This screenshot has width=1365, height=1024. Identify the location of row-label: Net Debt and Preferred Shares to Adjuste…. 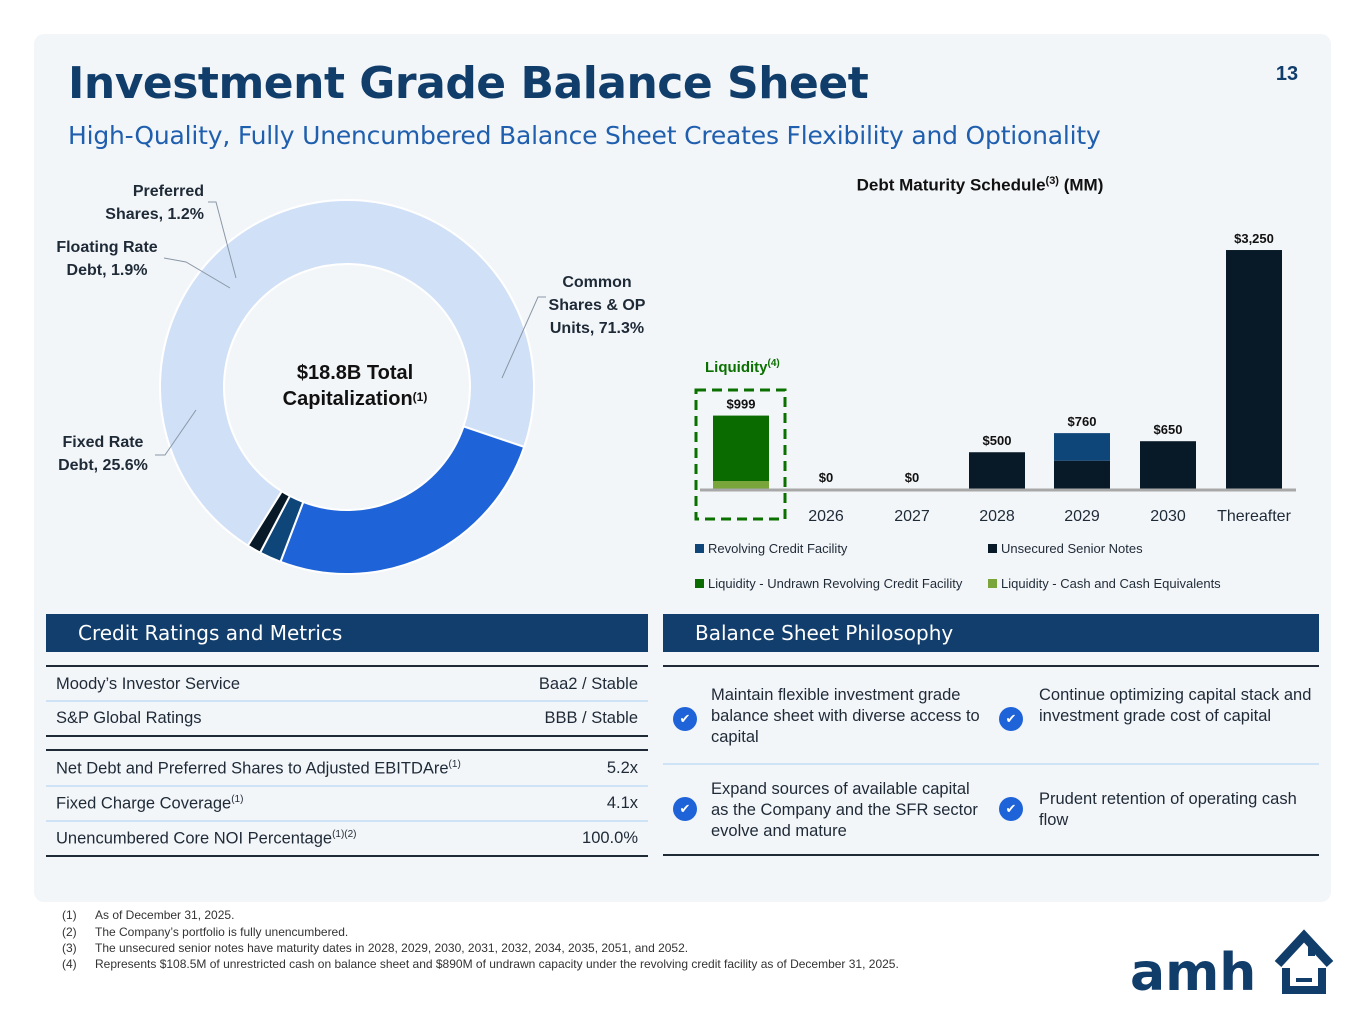
(258, 769).